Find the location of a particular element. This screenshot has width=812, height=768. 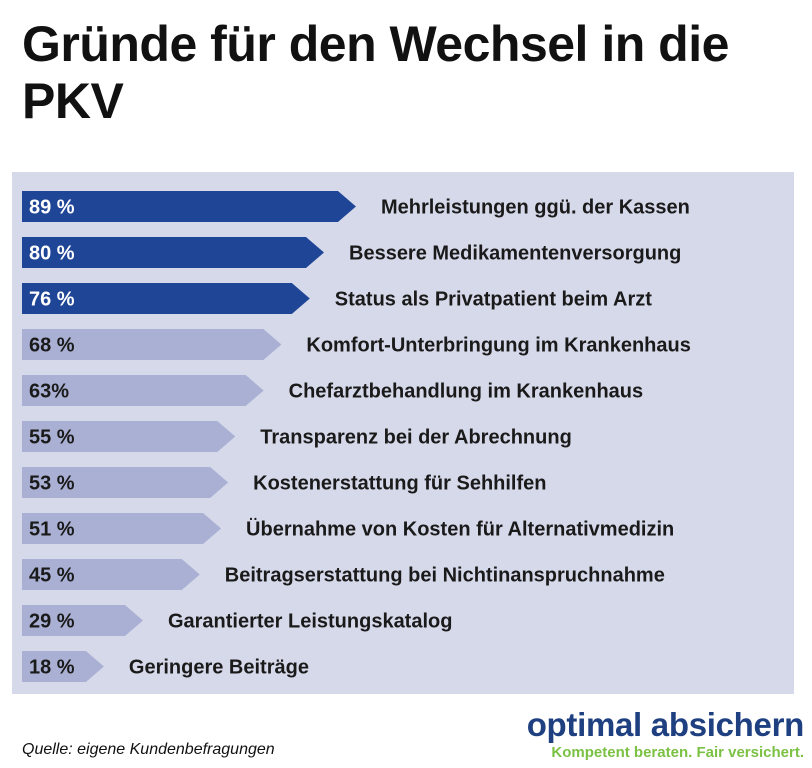

data-label: 55 % is located at coordinates (52, 438).